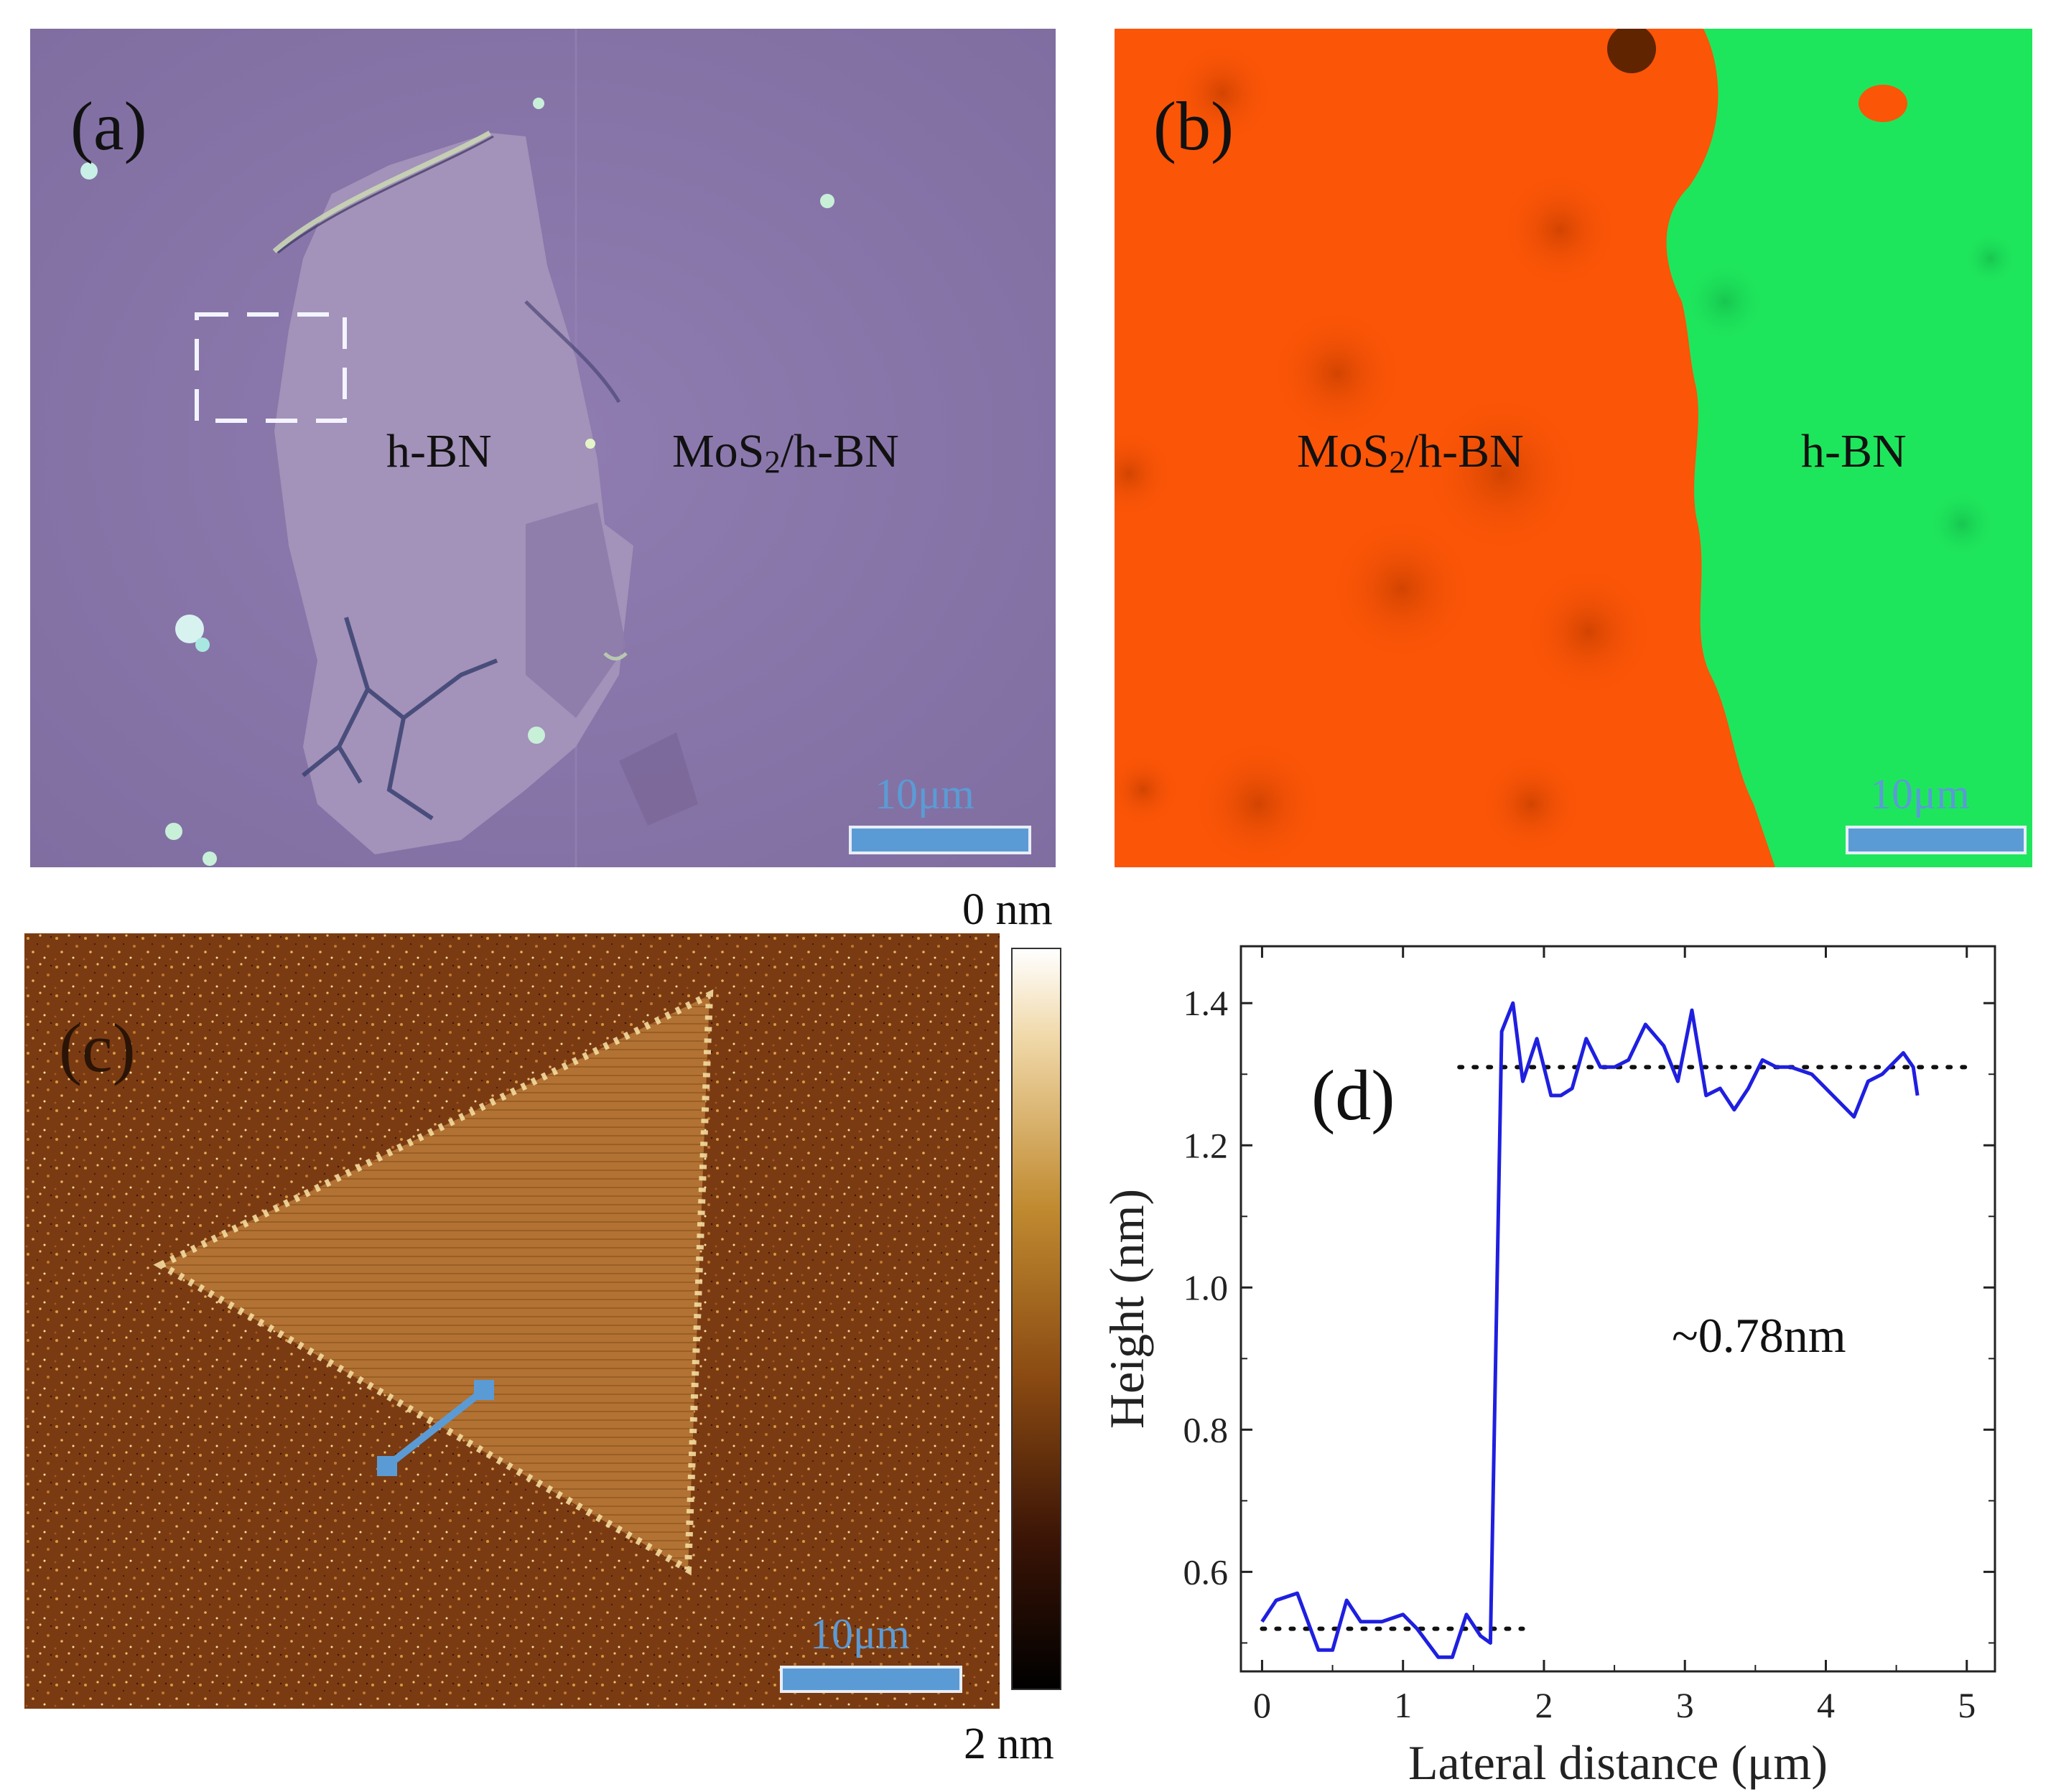 The height and width of the screenshot is (1792, 2056). I want to click on panel-label: (b), so click(1193, 126).